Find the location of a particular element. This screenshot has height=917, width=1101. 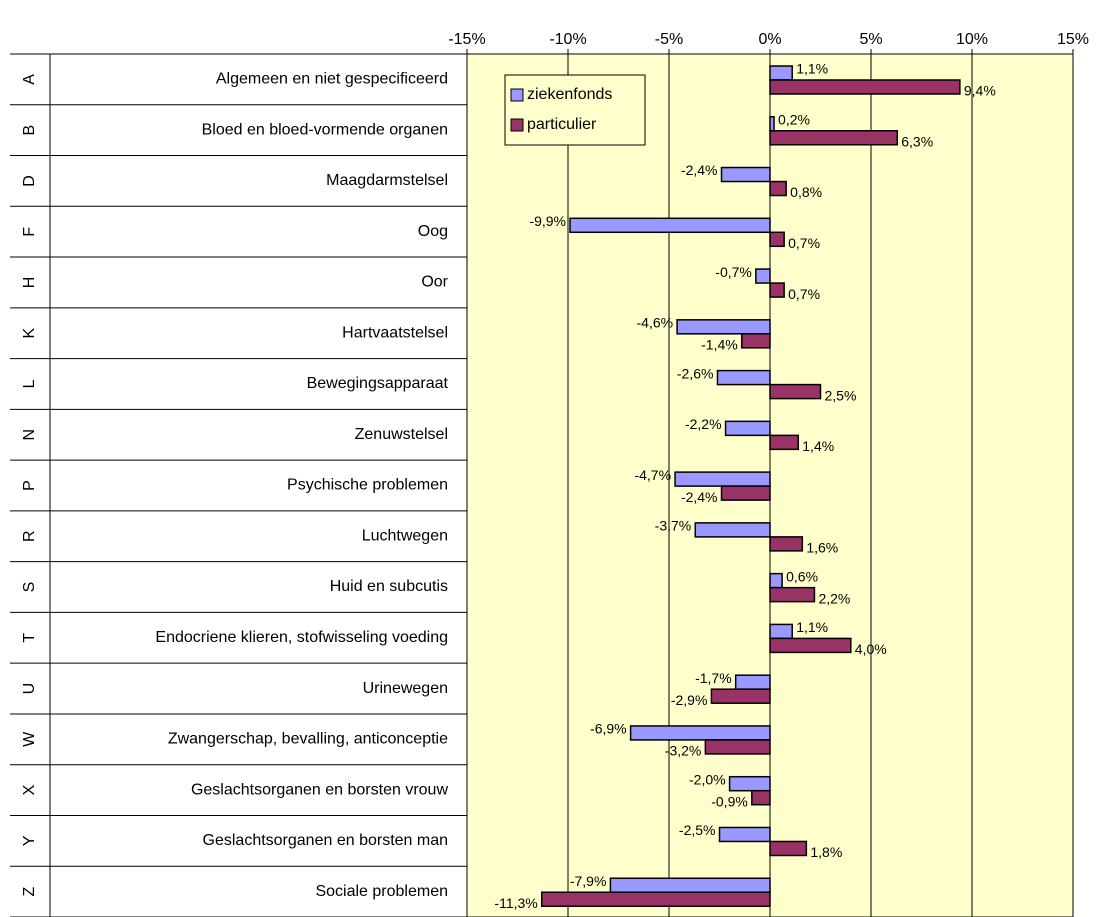

value-label: 4,0% is located at coordinates (871, 649).